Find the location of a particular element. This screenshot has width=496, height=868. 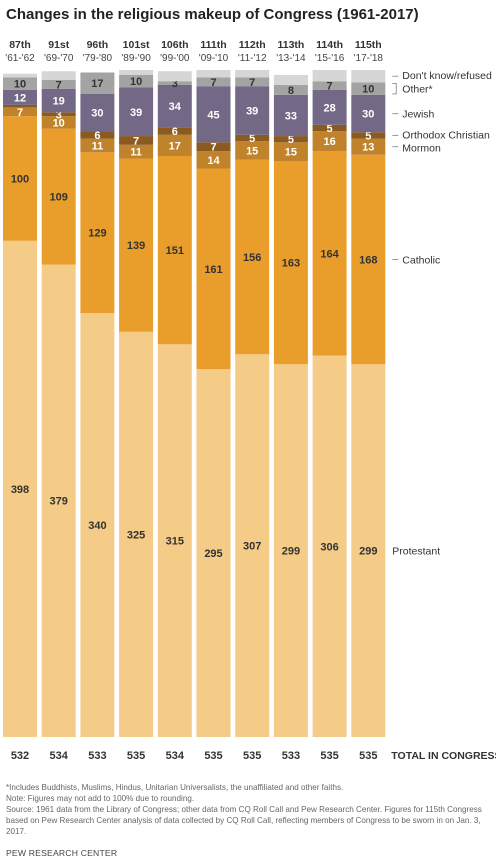

years-label: '13-'14 is located at coordinates (291, 58).